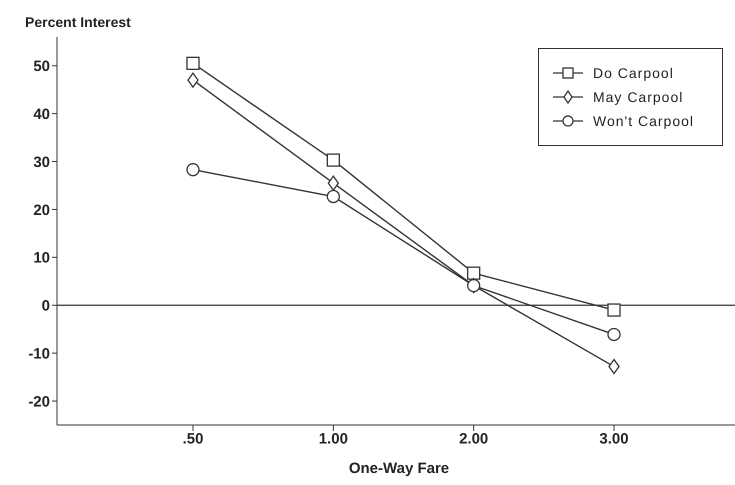  I want to click on legend-label: Do Carpool, so click(633, 73).